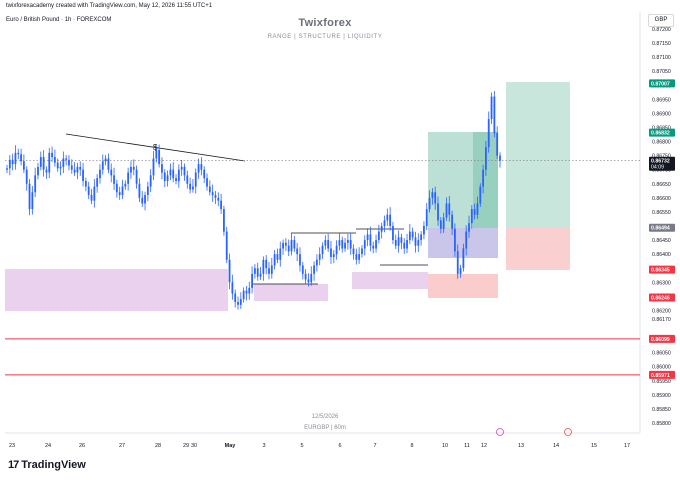 The height and width of the screenshot is (480, 680). Describe the element at coordinates (661, 368) in the screenshot. I see `price-tick-label: 0.86000` at that location.